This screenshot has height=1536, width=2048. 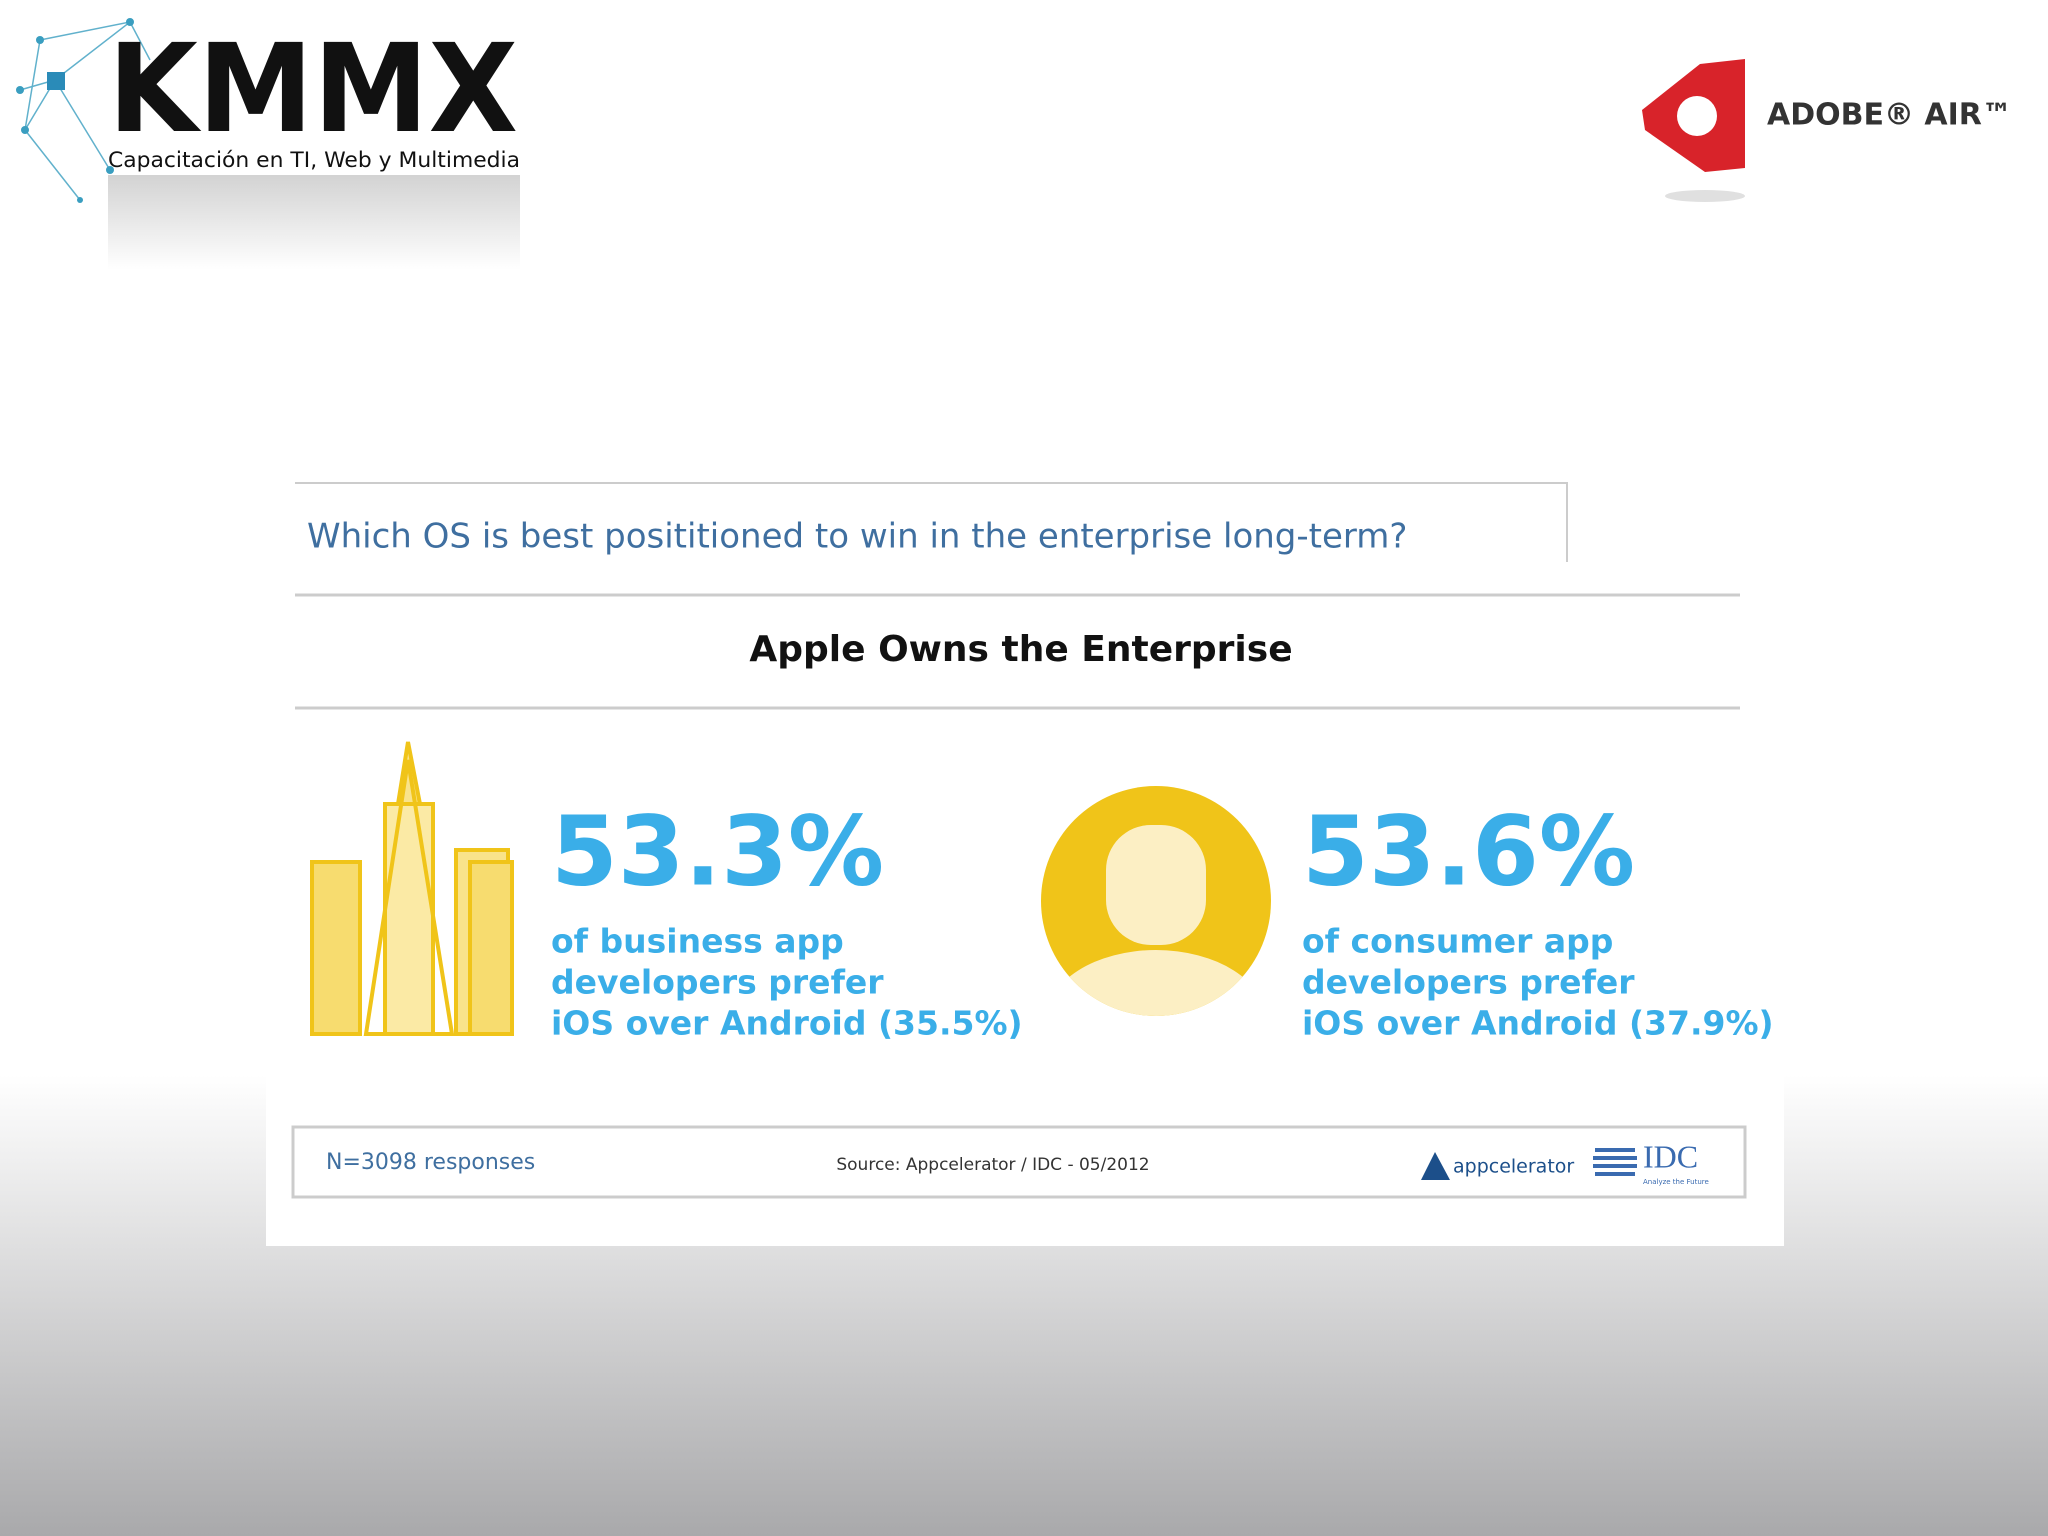 What do you see at coordinates (412, 888) in the screenshot?
I see `building-icon` at bounding box center [412, 888].